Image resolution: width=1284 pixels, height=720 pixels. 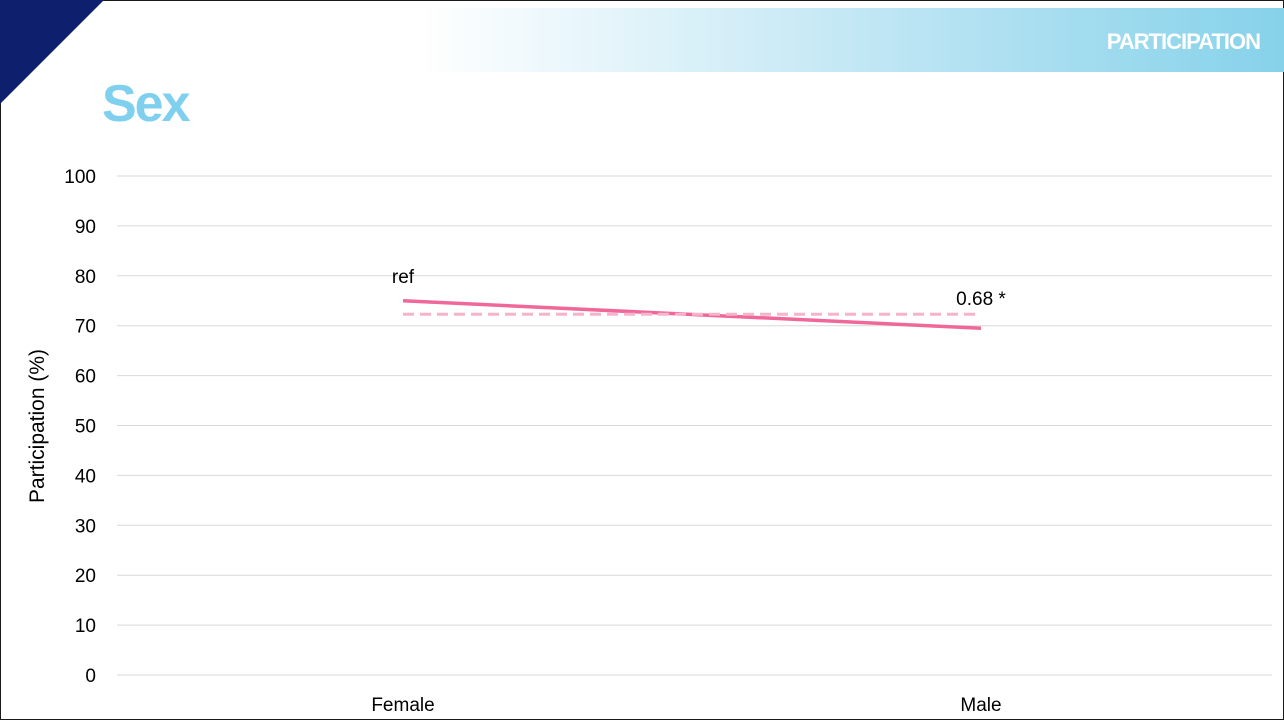 What do you see at coordinates (146, 104) in the screenshot?
I see `slide-title: Sex` at bounding box center [146, 104].